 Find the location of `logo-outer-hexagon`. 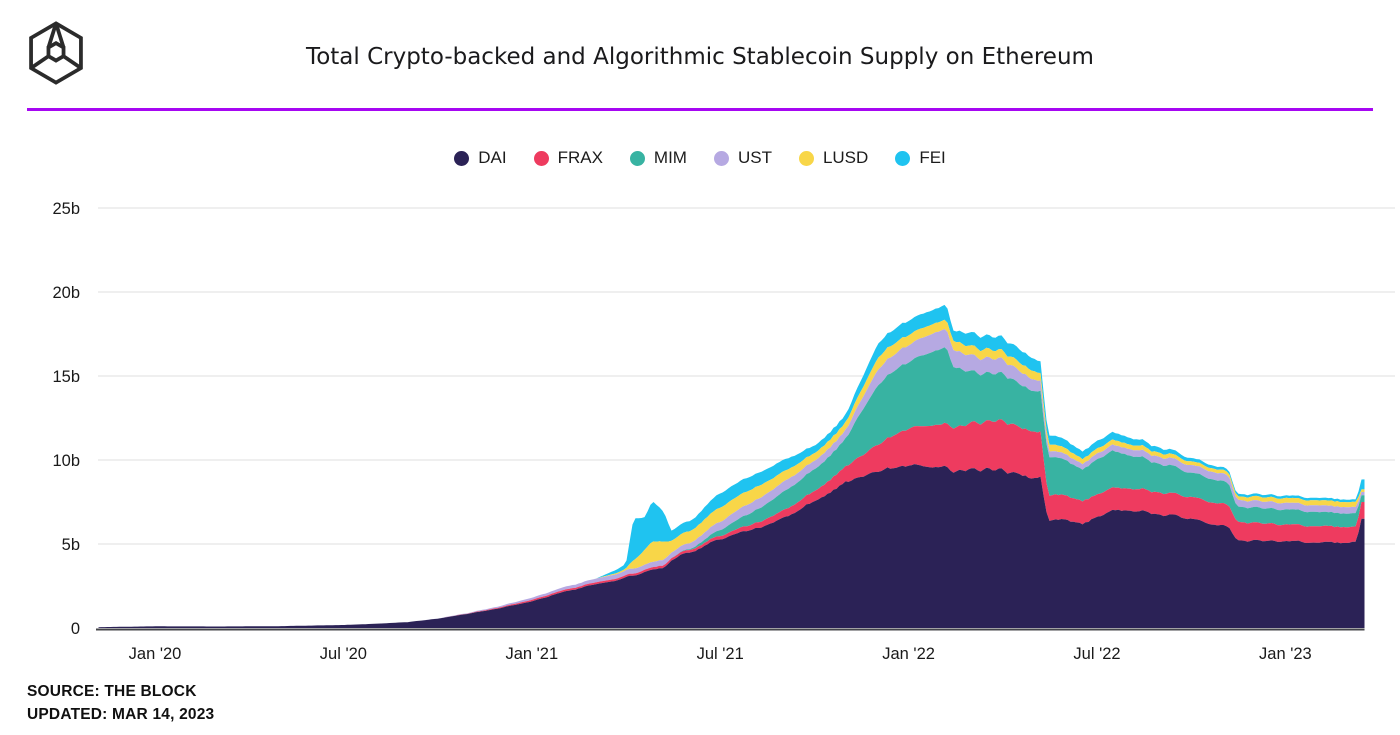

logo-outer-hexagon is located at coordinates (56, 53).